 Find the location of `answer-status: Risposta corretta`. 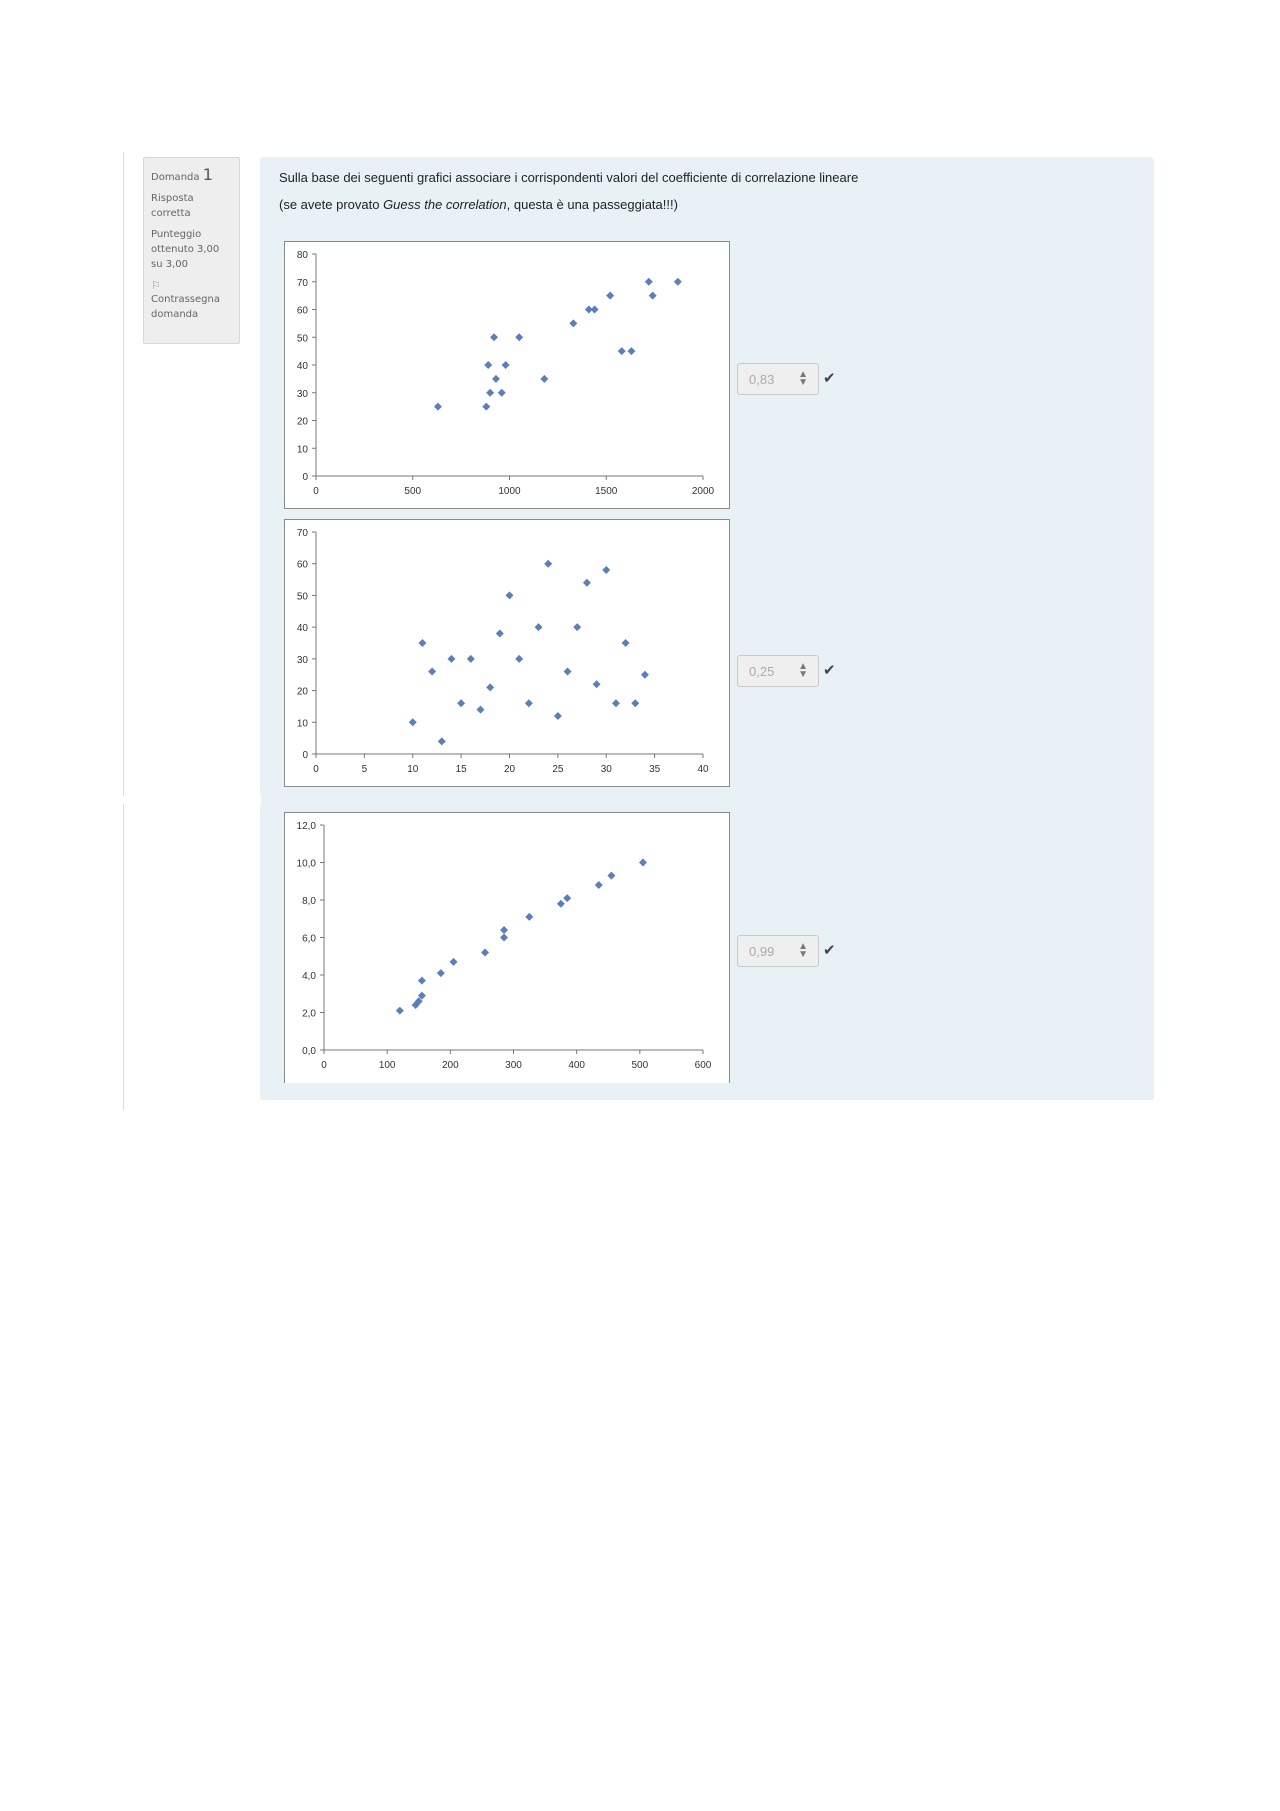

answer-status: Risposta corretta is located at coordinates (172, 206).